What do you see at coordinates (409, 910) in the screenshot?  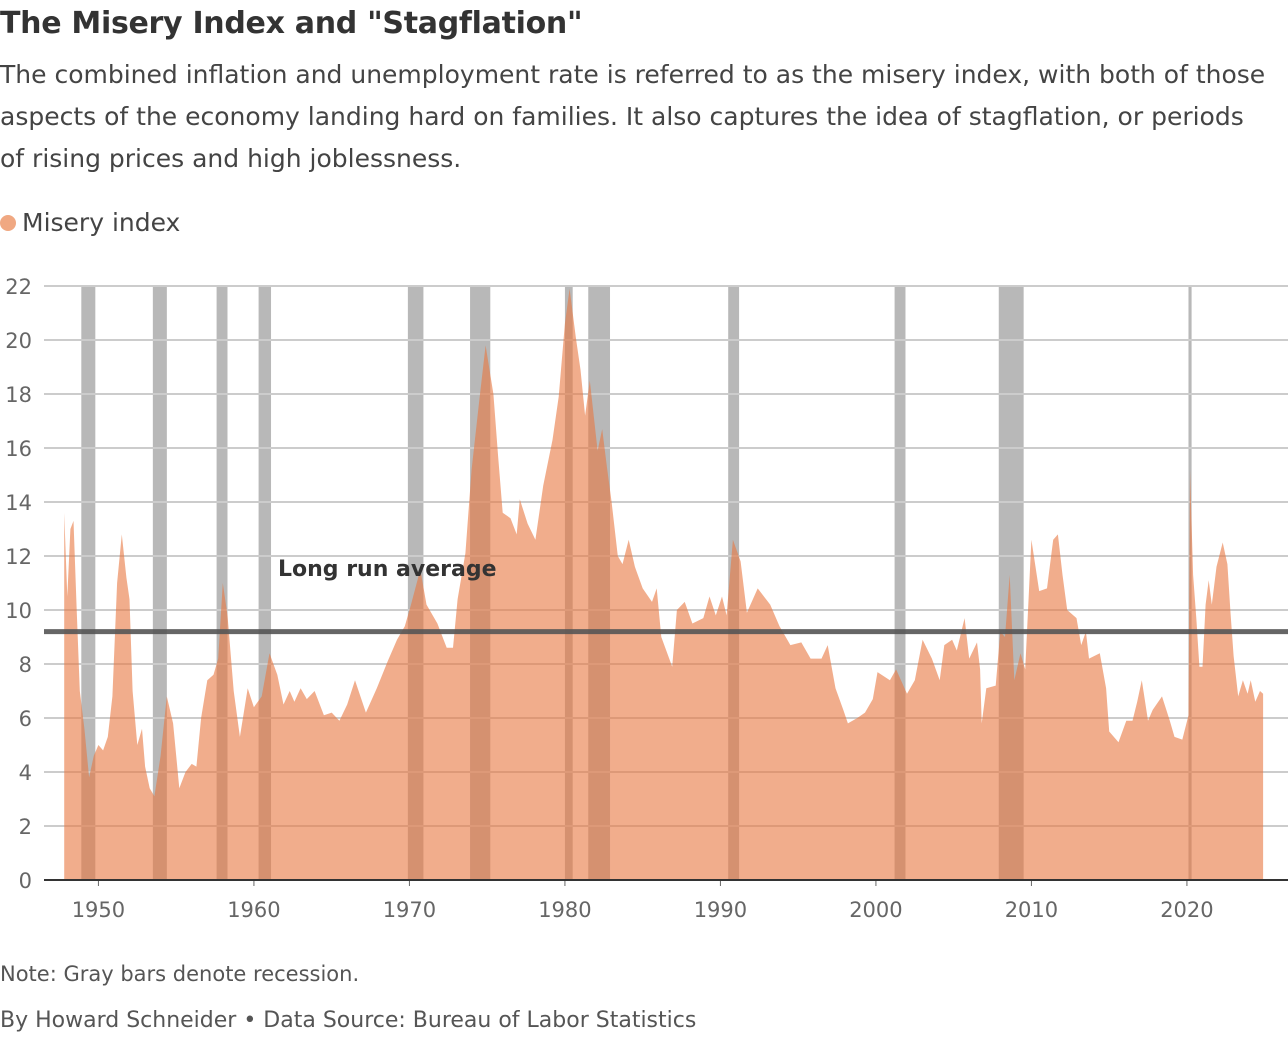 I see `x-tick-label: 1970` at bounding box center [409, 910].